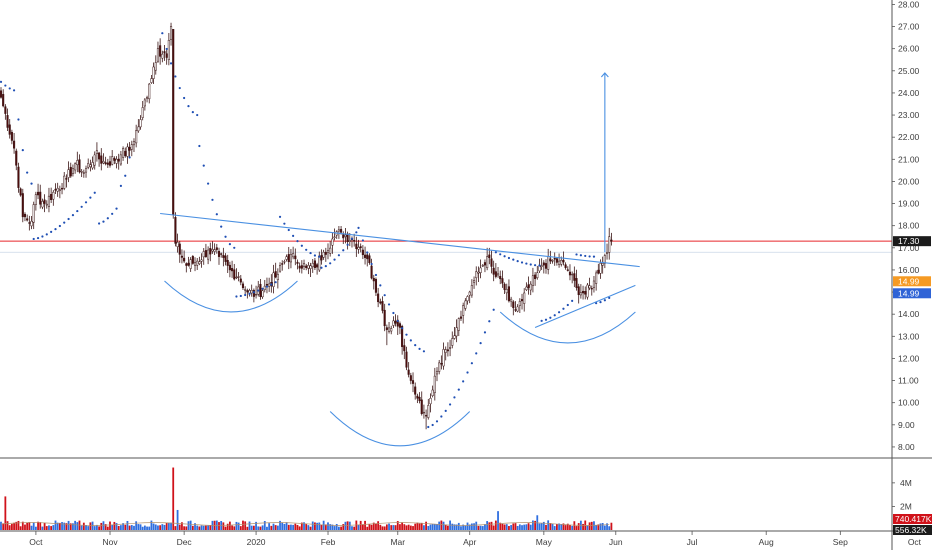  What do you see at coordinates (912, 293) in the screenshot?
I see `price-badge: 14.99` at bounding box center [912, 293].